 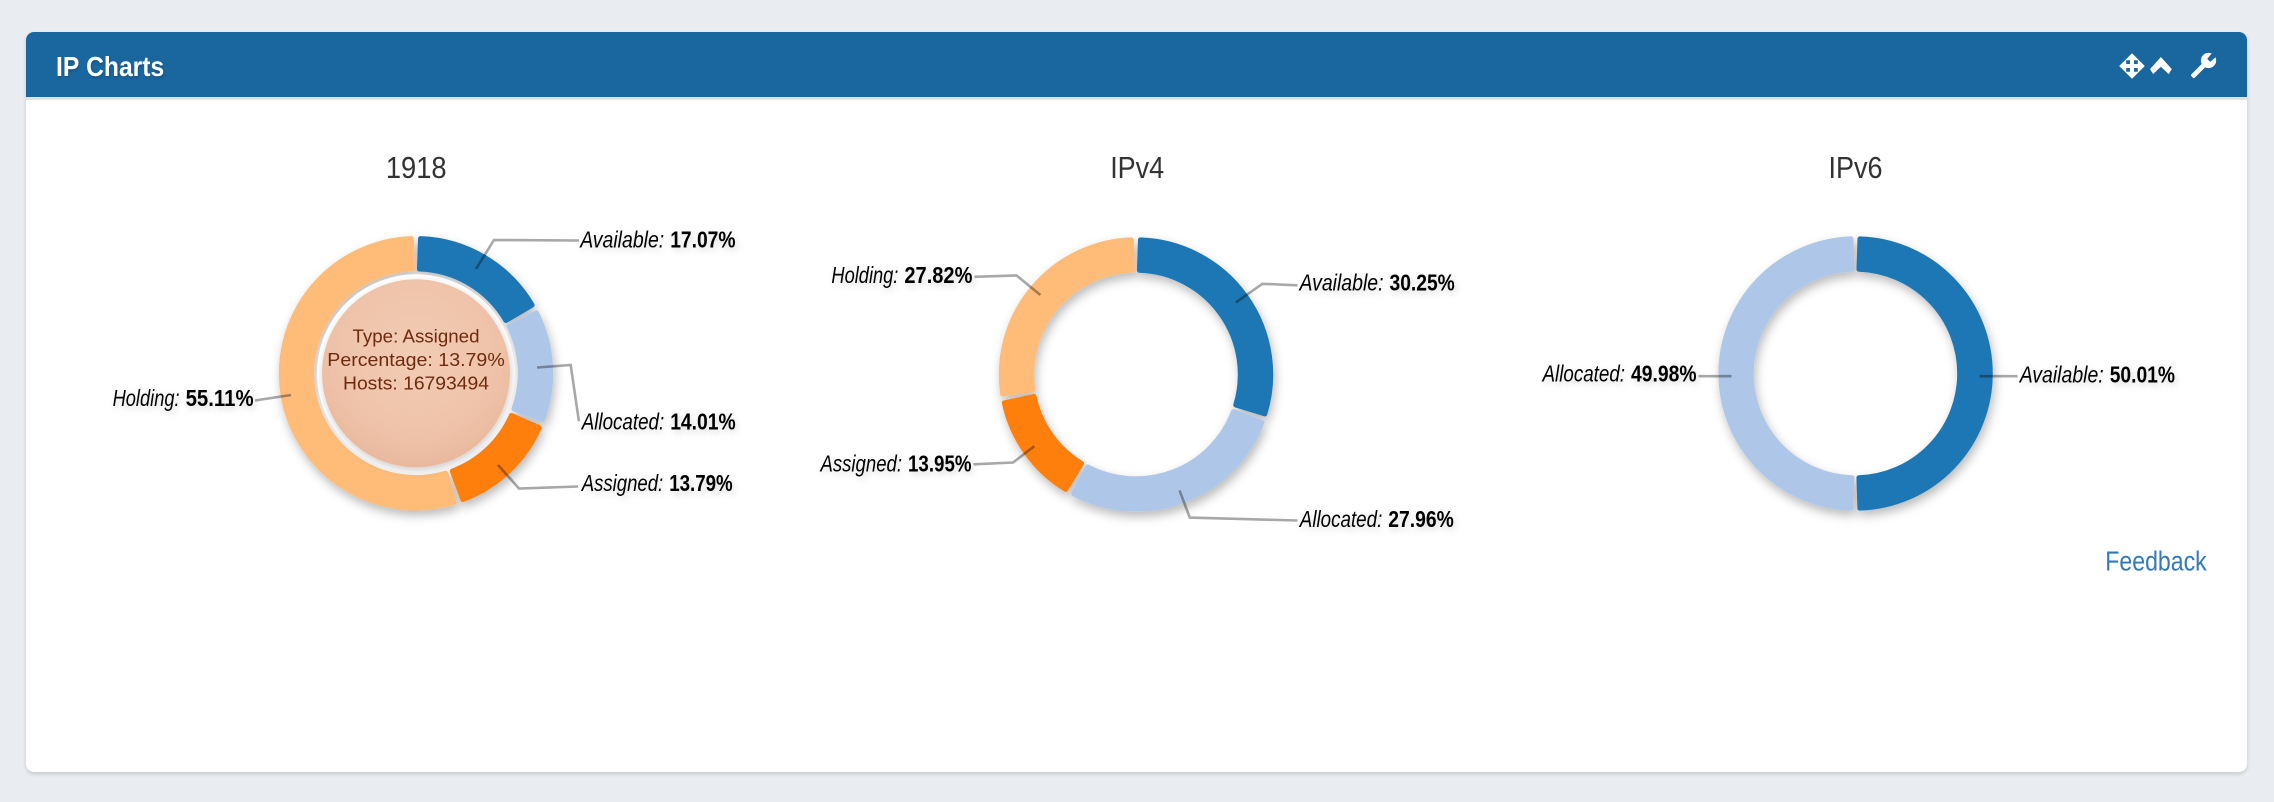 I want to click on svg-text: 14.01%, so click(x=703, y=422).